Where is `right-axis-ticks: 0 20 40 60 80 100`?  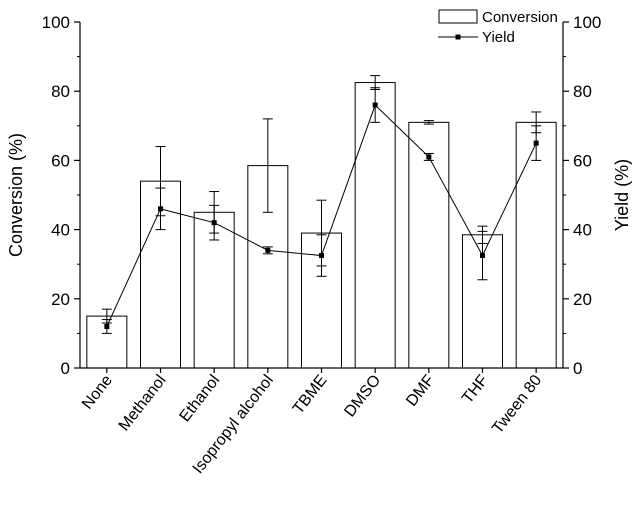 right-axis-ticks: 0 20 40 60 80 100 is located at coordinates (582, 195).